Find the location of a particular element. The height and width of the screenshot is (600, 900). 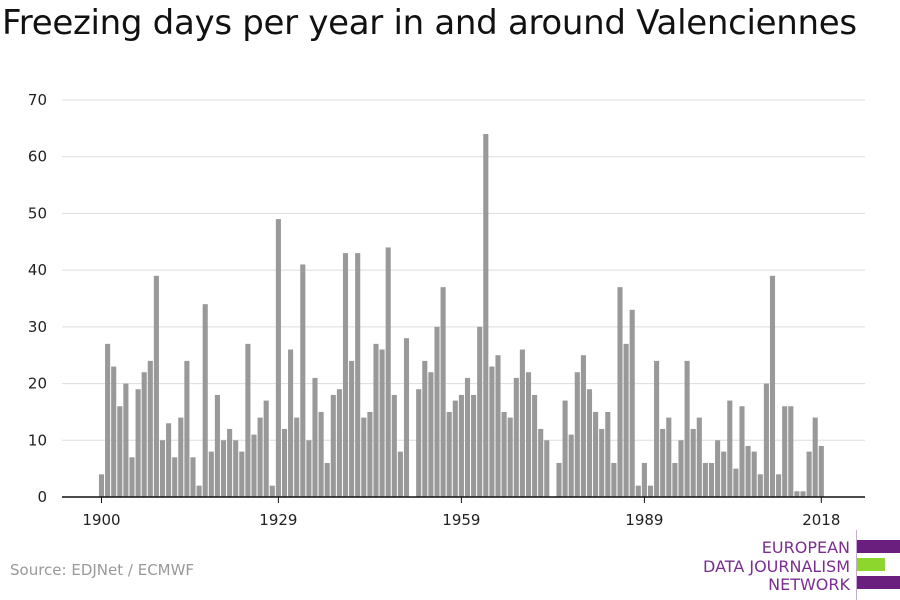

bar-1914 is located at coordinates (187, 428).